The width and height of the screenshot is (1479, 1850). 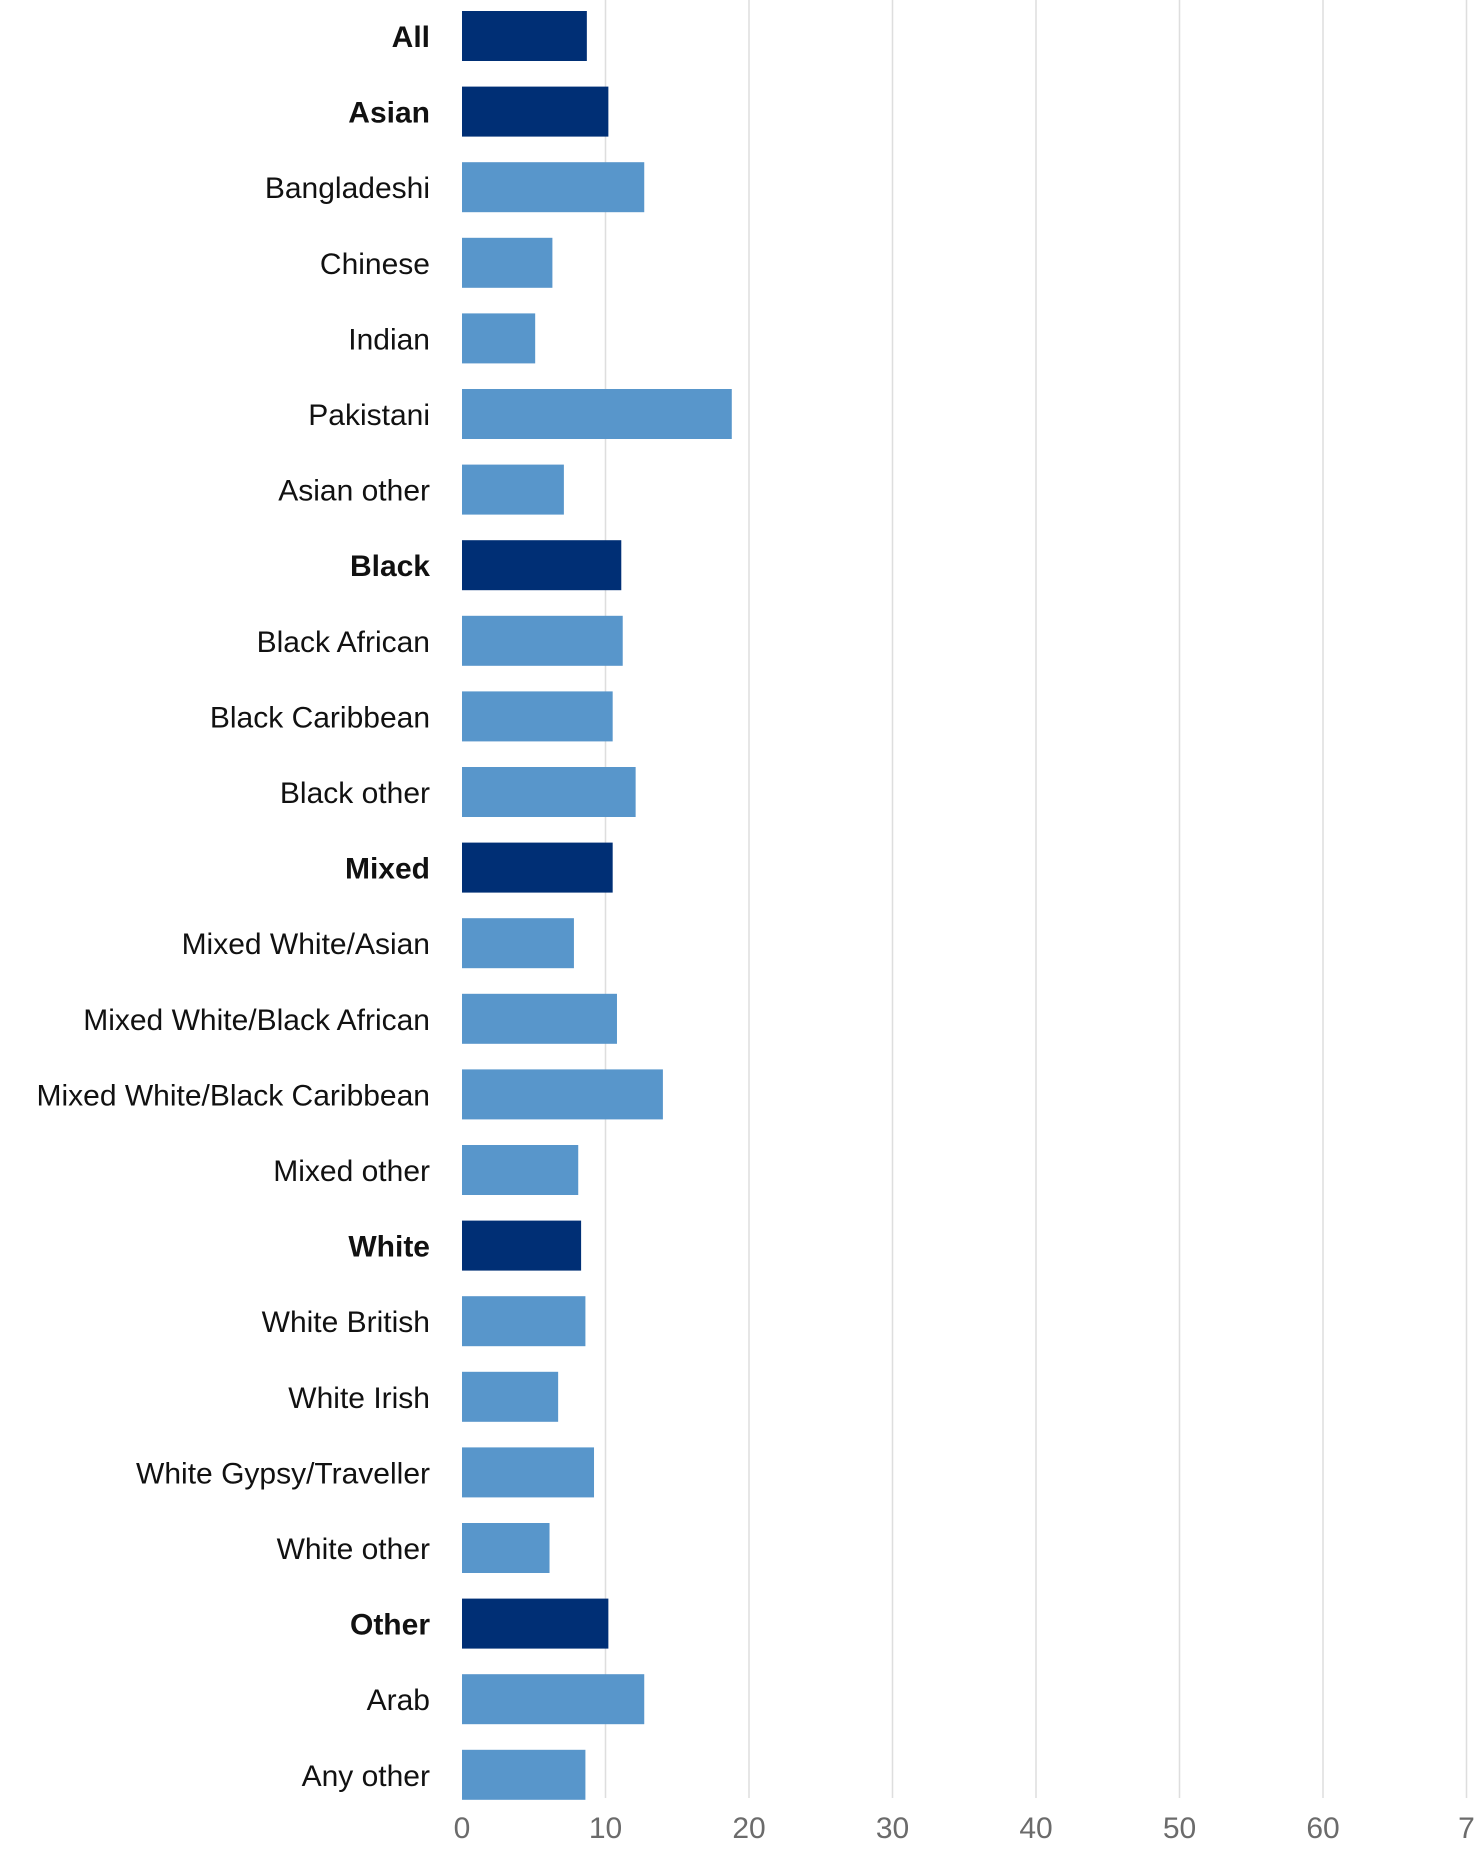 I want to click on x-tick-label: 20, so click(x=748, y=1828).